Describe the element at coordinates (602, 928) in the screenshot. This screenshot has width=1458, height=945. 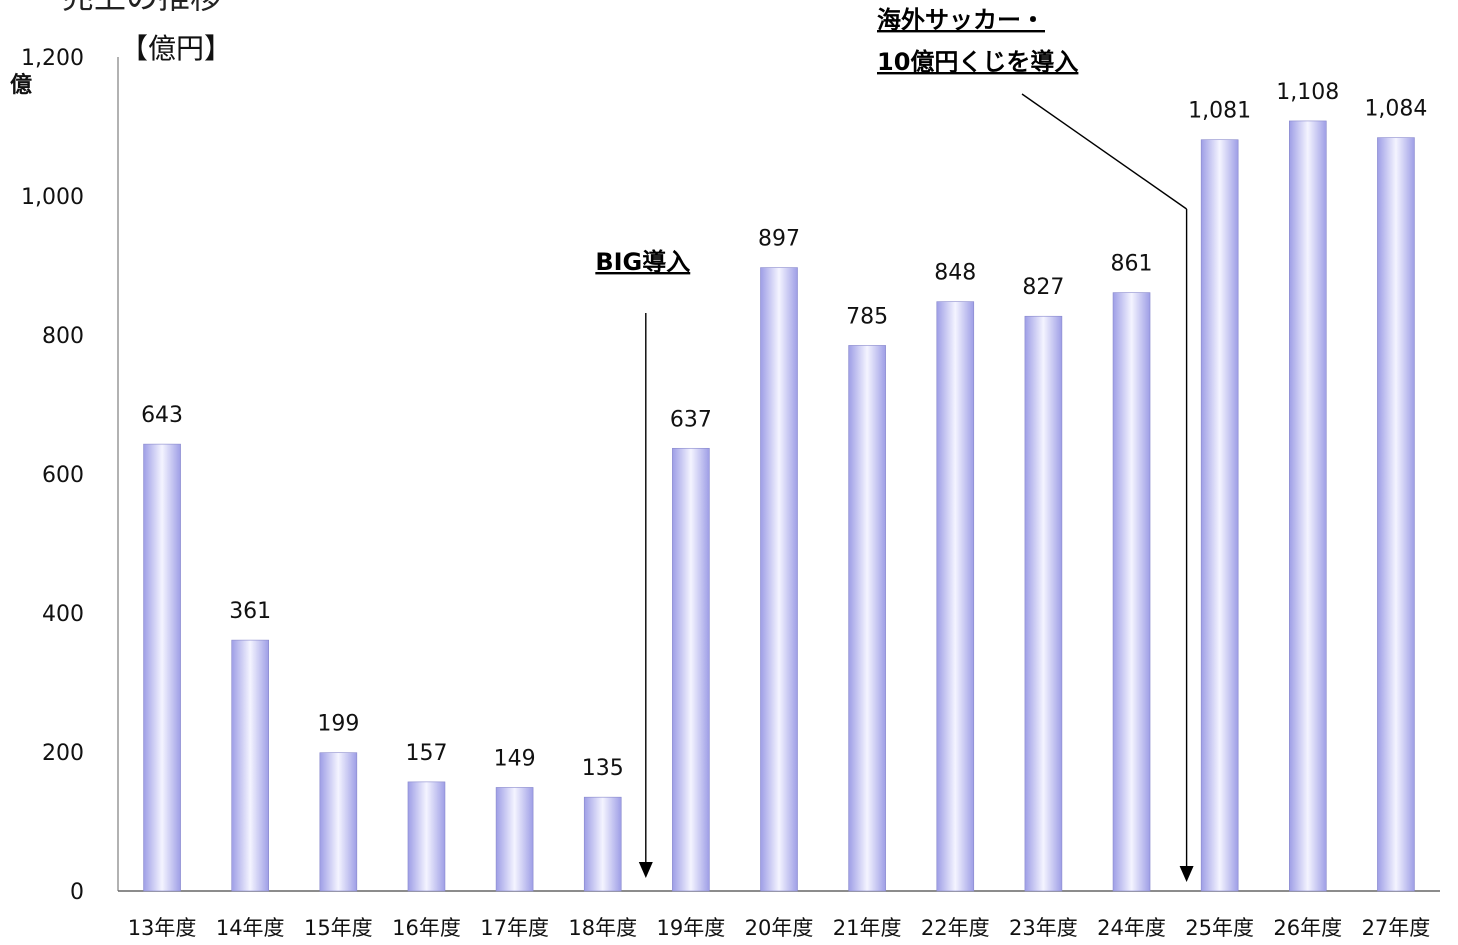
I see `x-category-label: 18年度` at that location.